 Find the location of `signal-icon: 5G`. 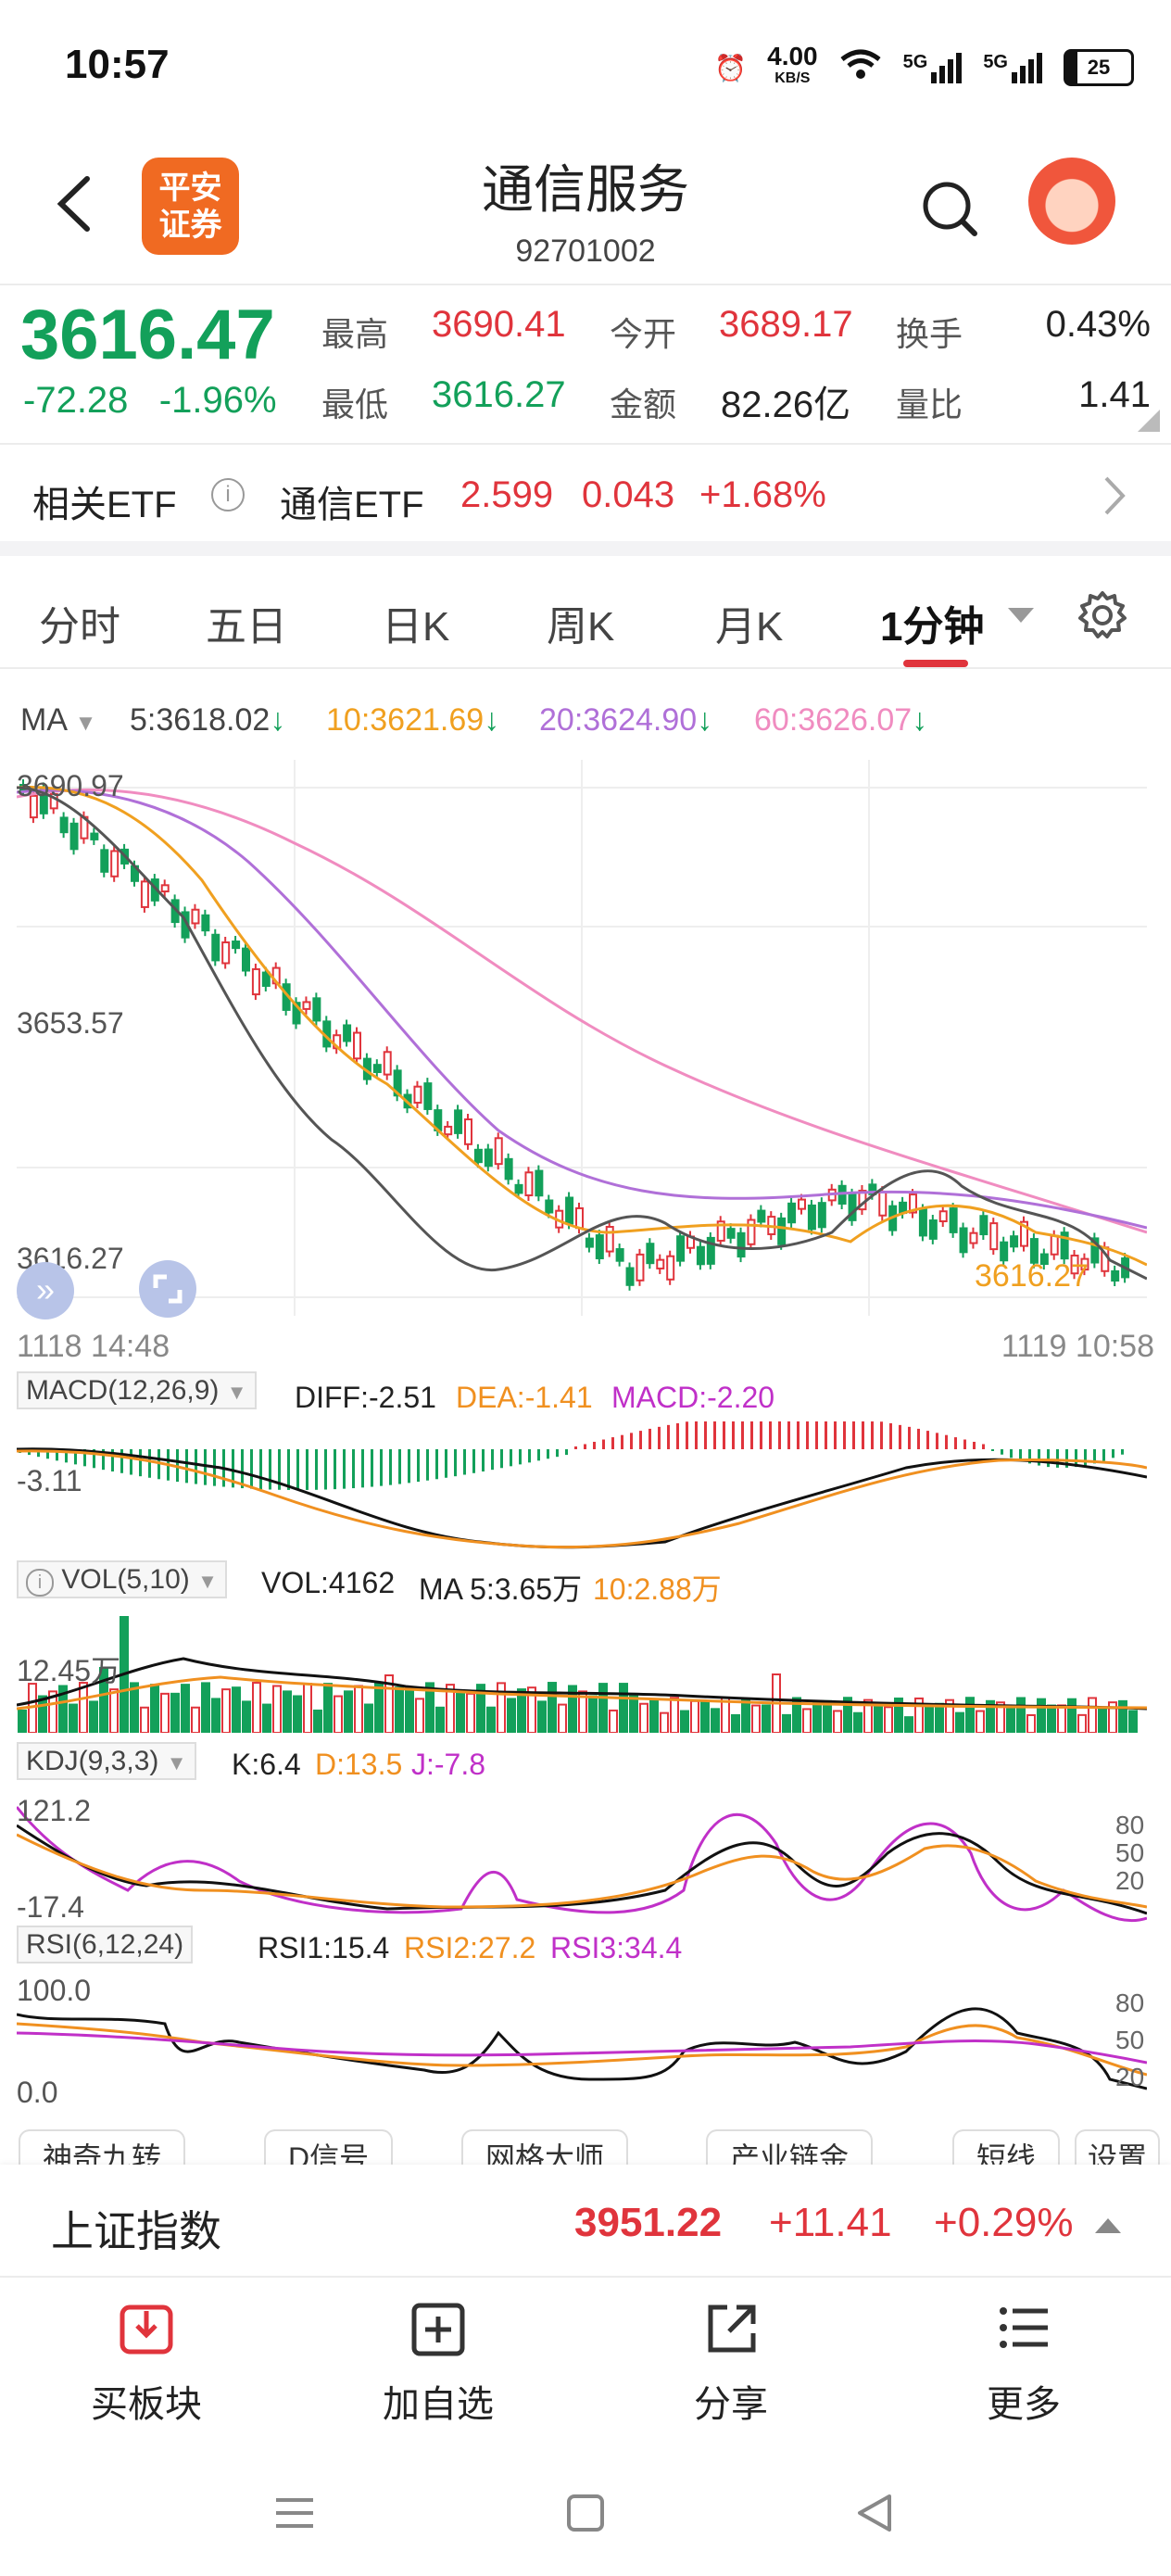

signal-icon: 5G is located at coordinates (933, 68).